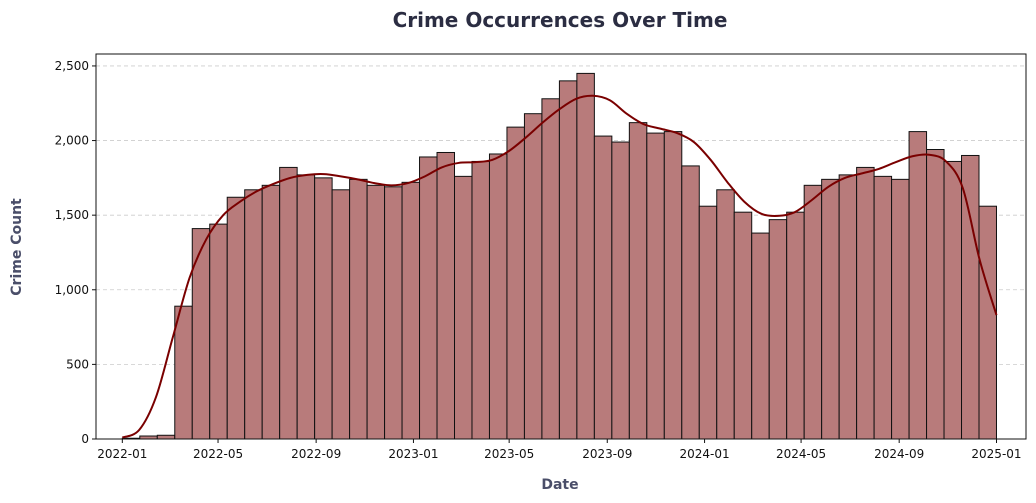  I want to click on y-tick-label: 1,000, so click(72, 290).